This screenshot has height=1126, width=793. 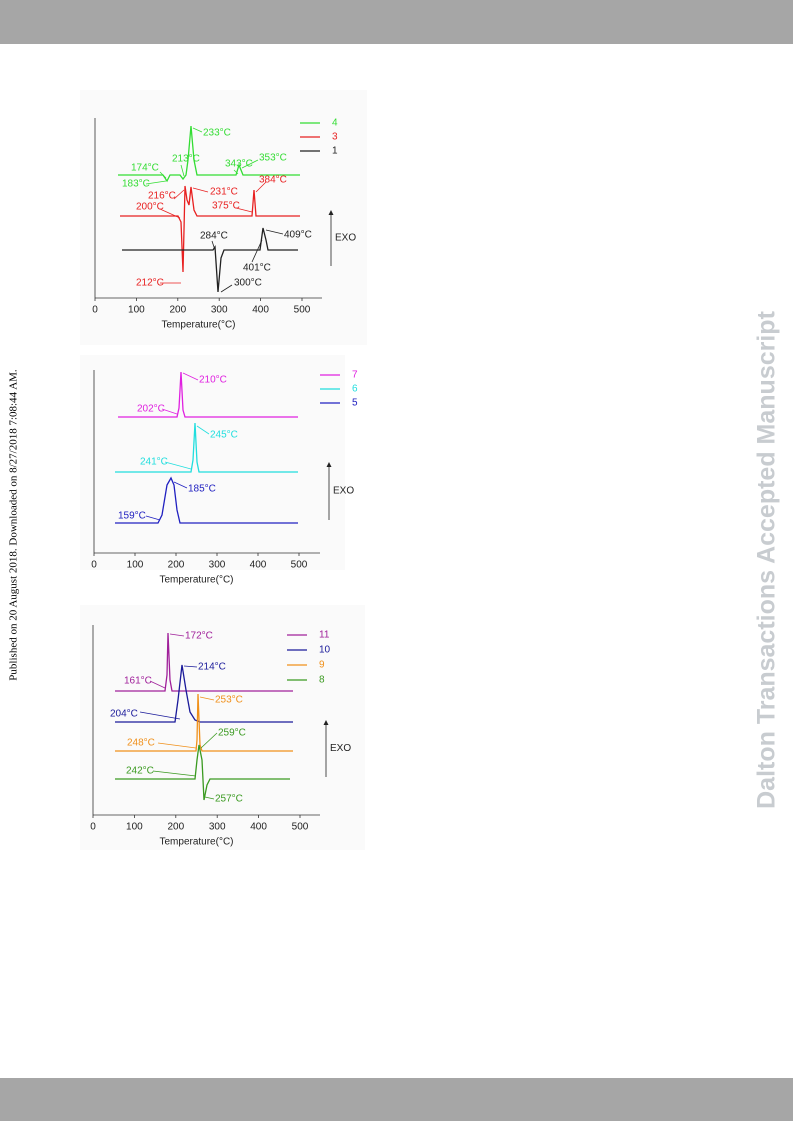 I want to click on annotation: 353°C, so click(x=273, y=158).